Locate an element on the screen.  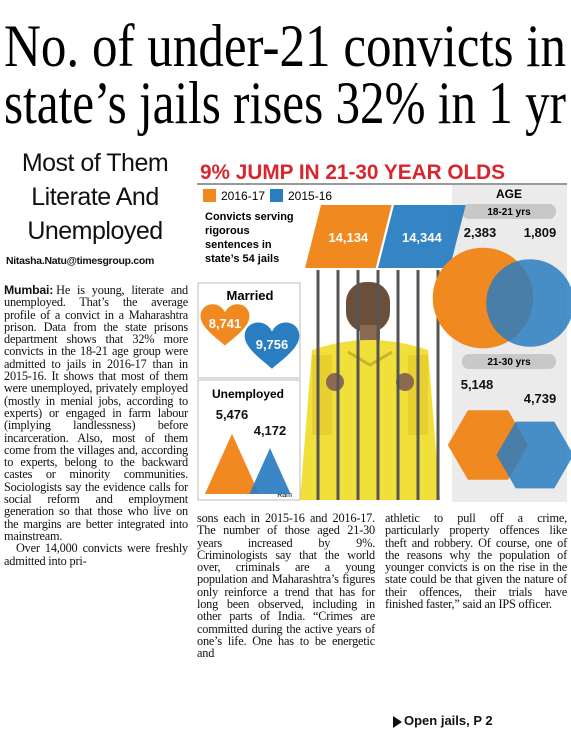
headline: state’s jails rises 32% in 1 yr is located at coordinates (285, 103).